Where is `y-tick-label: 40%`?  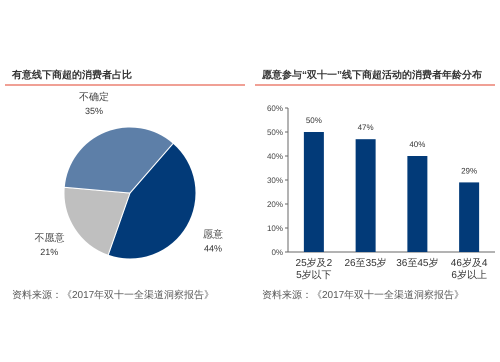 y-tick-label: 40% is located at coordinates (274, 156).